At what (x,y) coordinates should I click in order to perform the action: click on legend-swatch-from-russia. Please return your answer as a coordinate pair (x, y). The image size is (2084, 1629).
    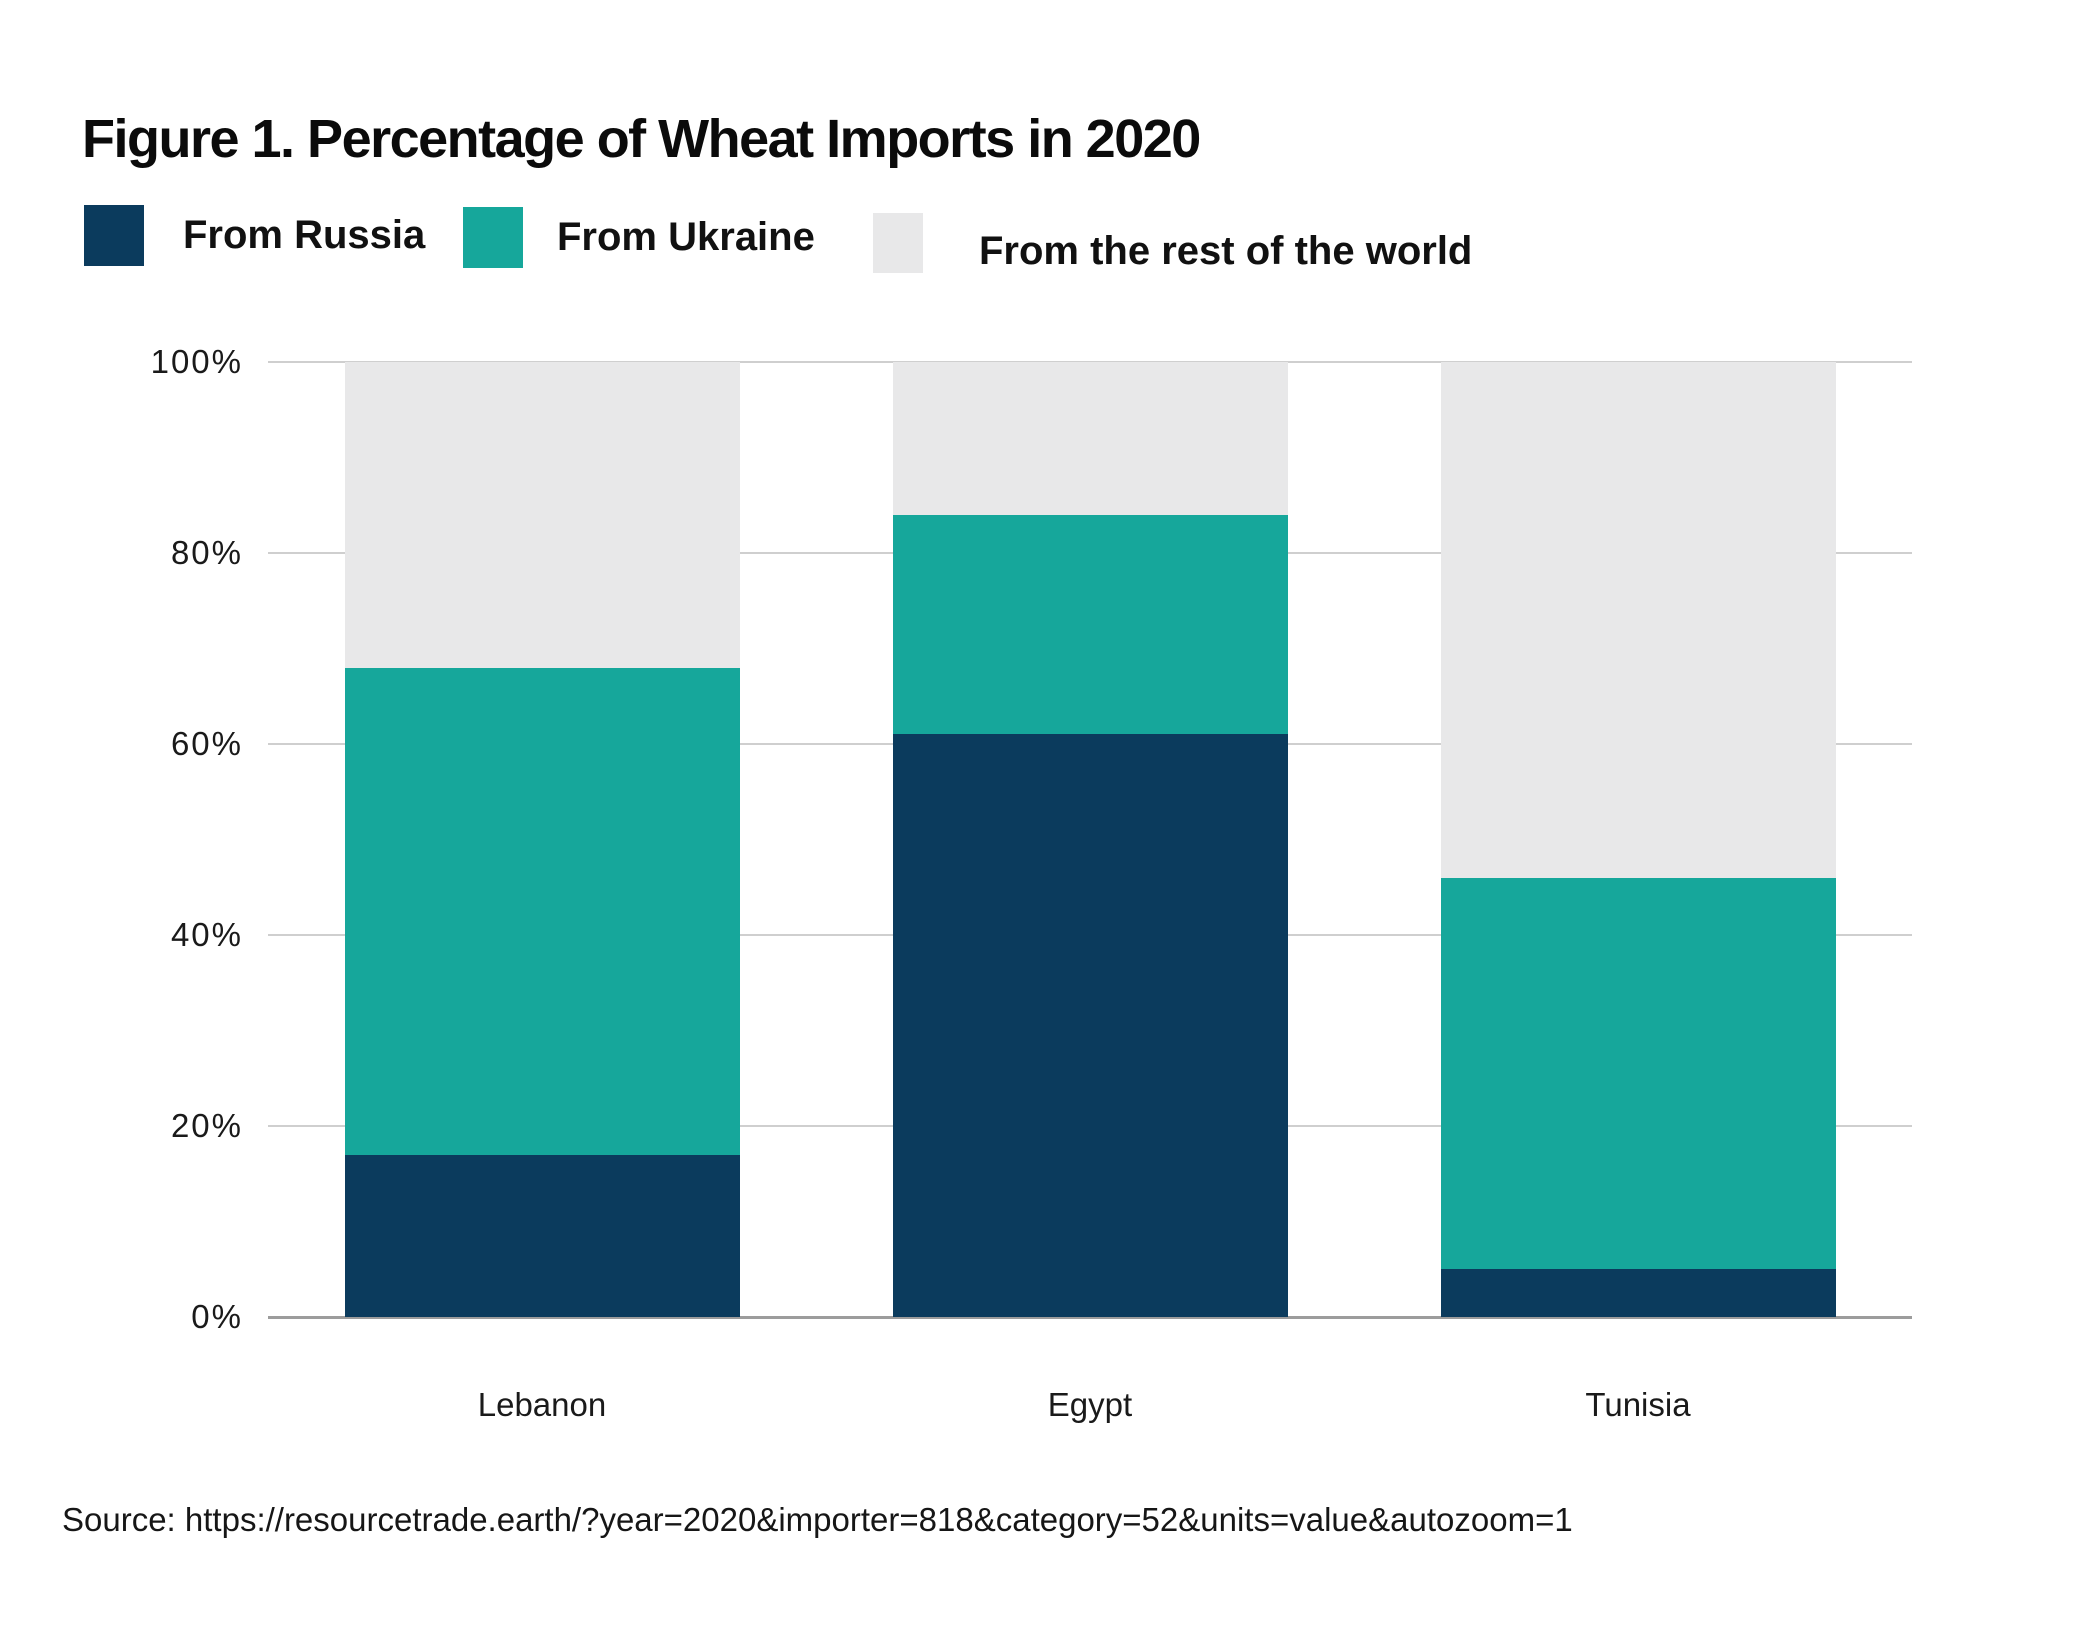
    Looking at the image, I should click on (114, 235).